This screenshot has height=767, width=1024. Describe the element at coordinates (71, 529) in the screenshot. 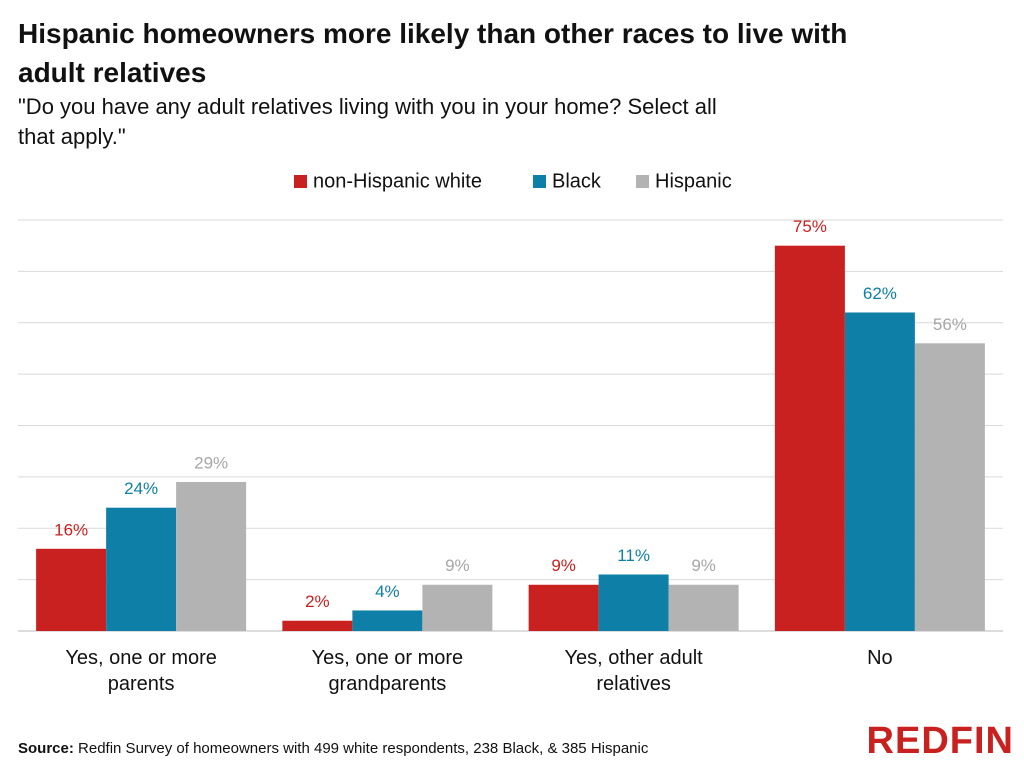

I see `data-label: 16%` at that location.